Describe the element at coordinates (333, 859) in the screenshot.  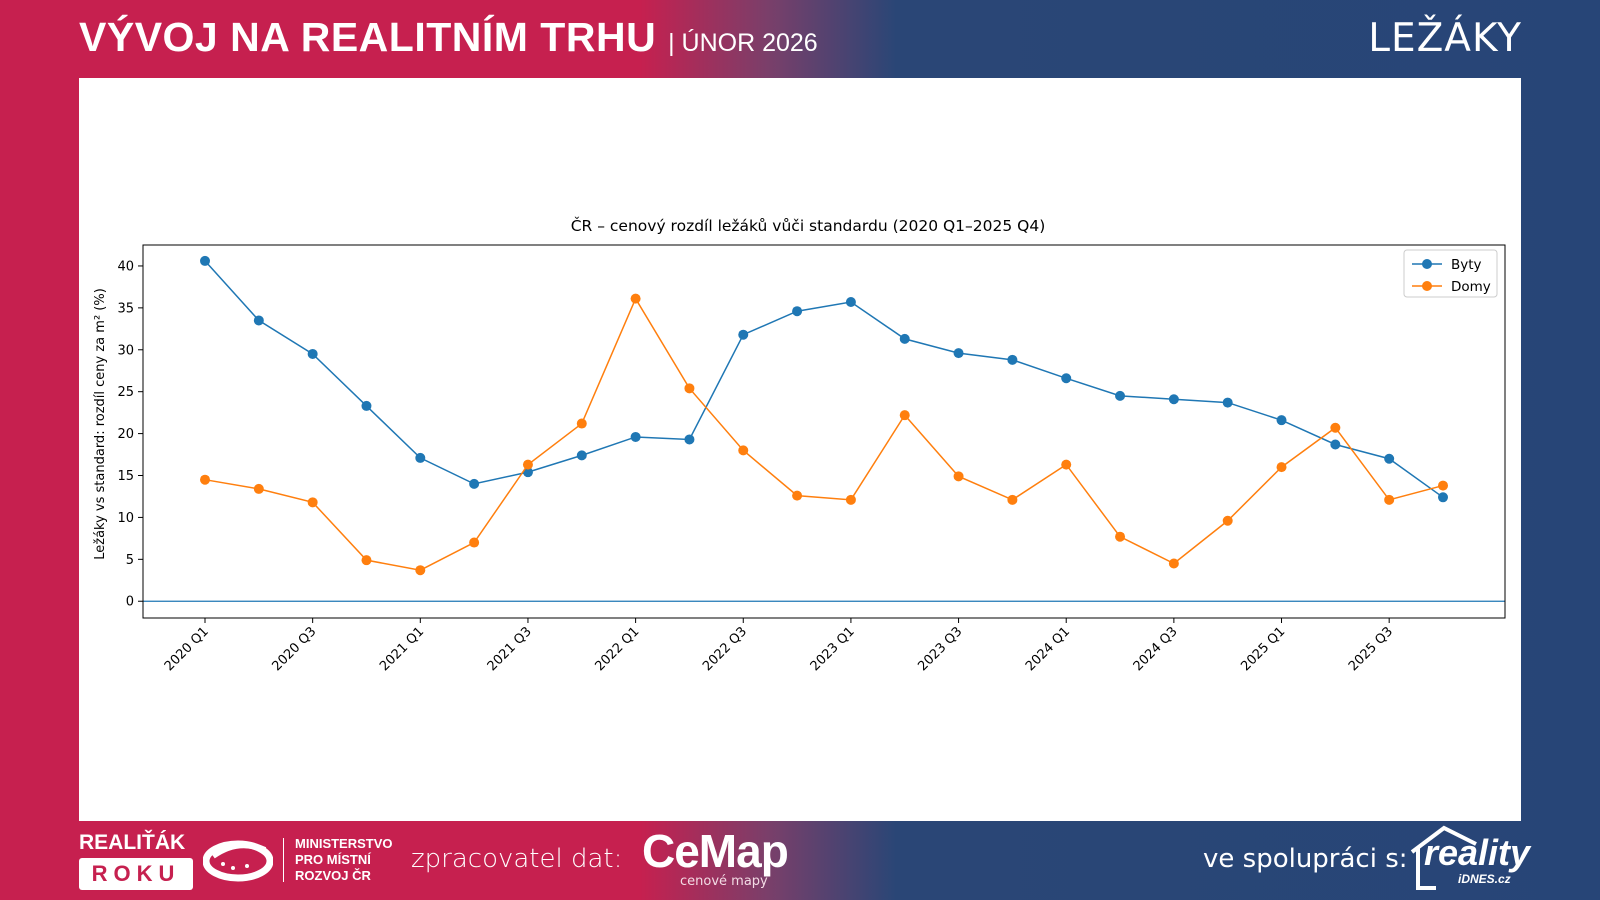
I see `ministry-line2: PRO MÍSTNÍ` at that location.